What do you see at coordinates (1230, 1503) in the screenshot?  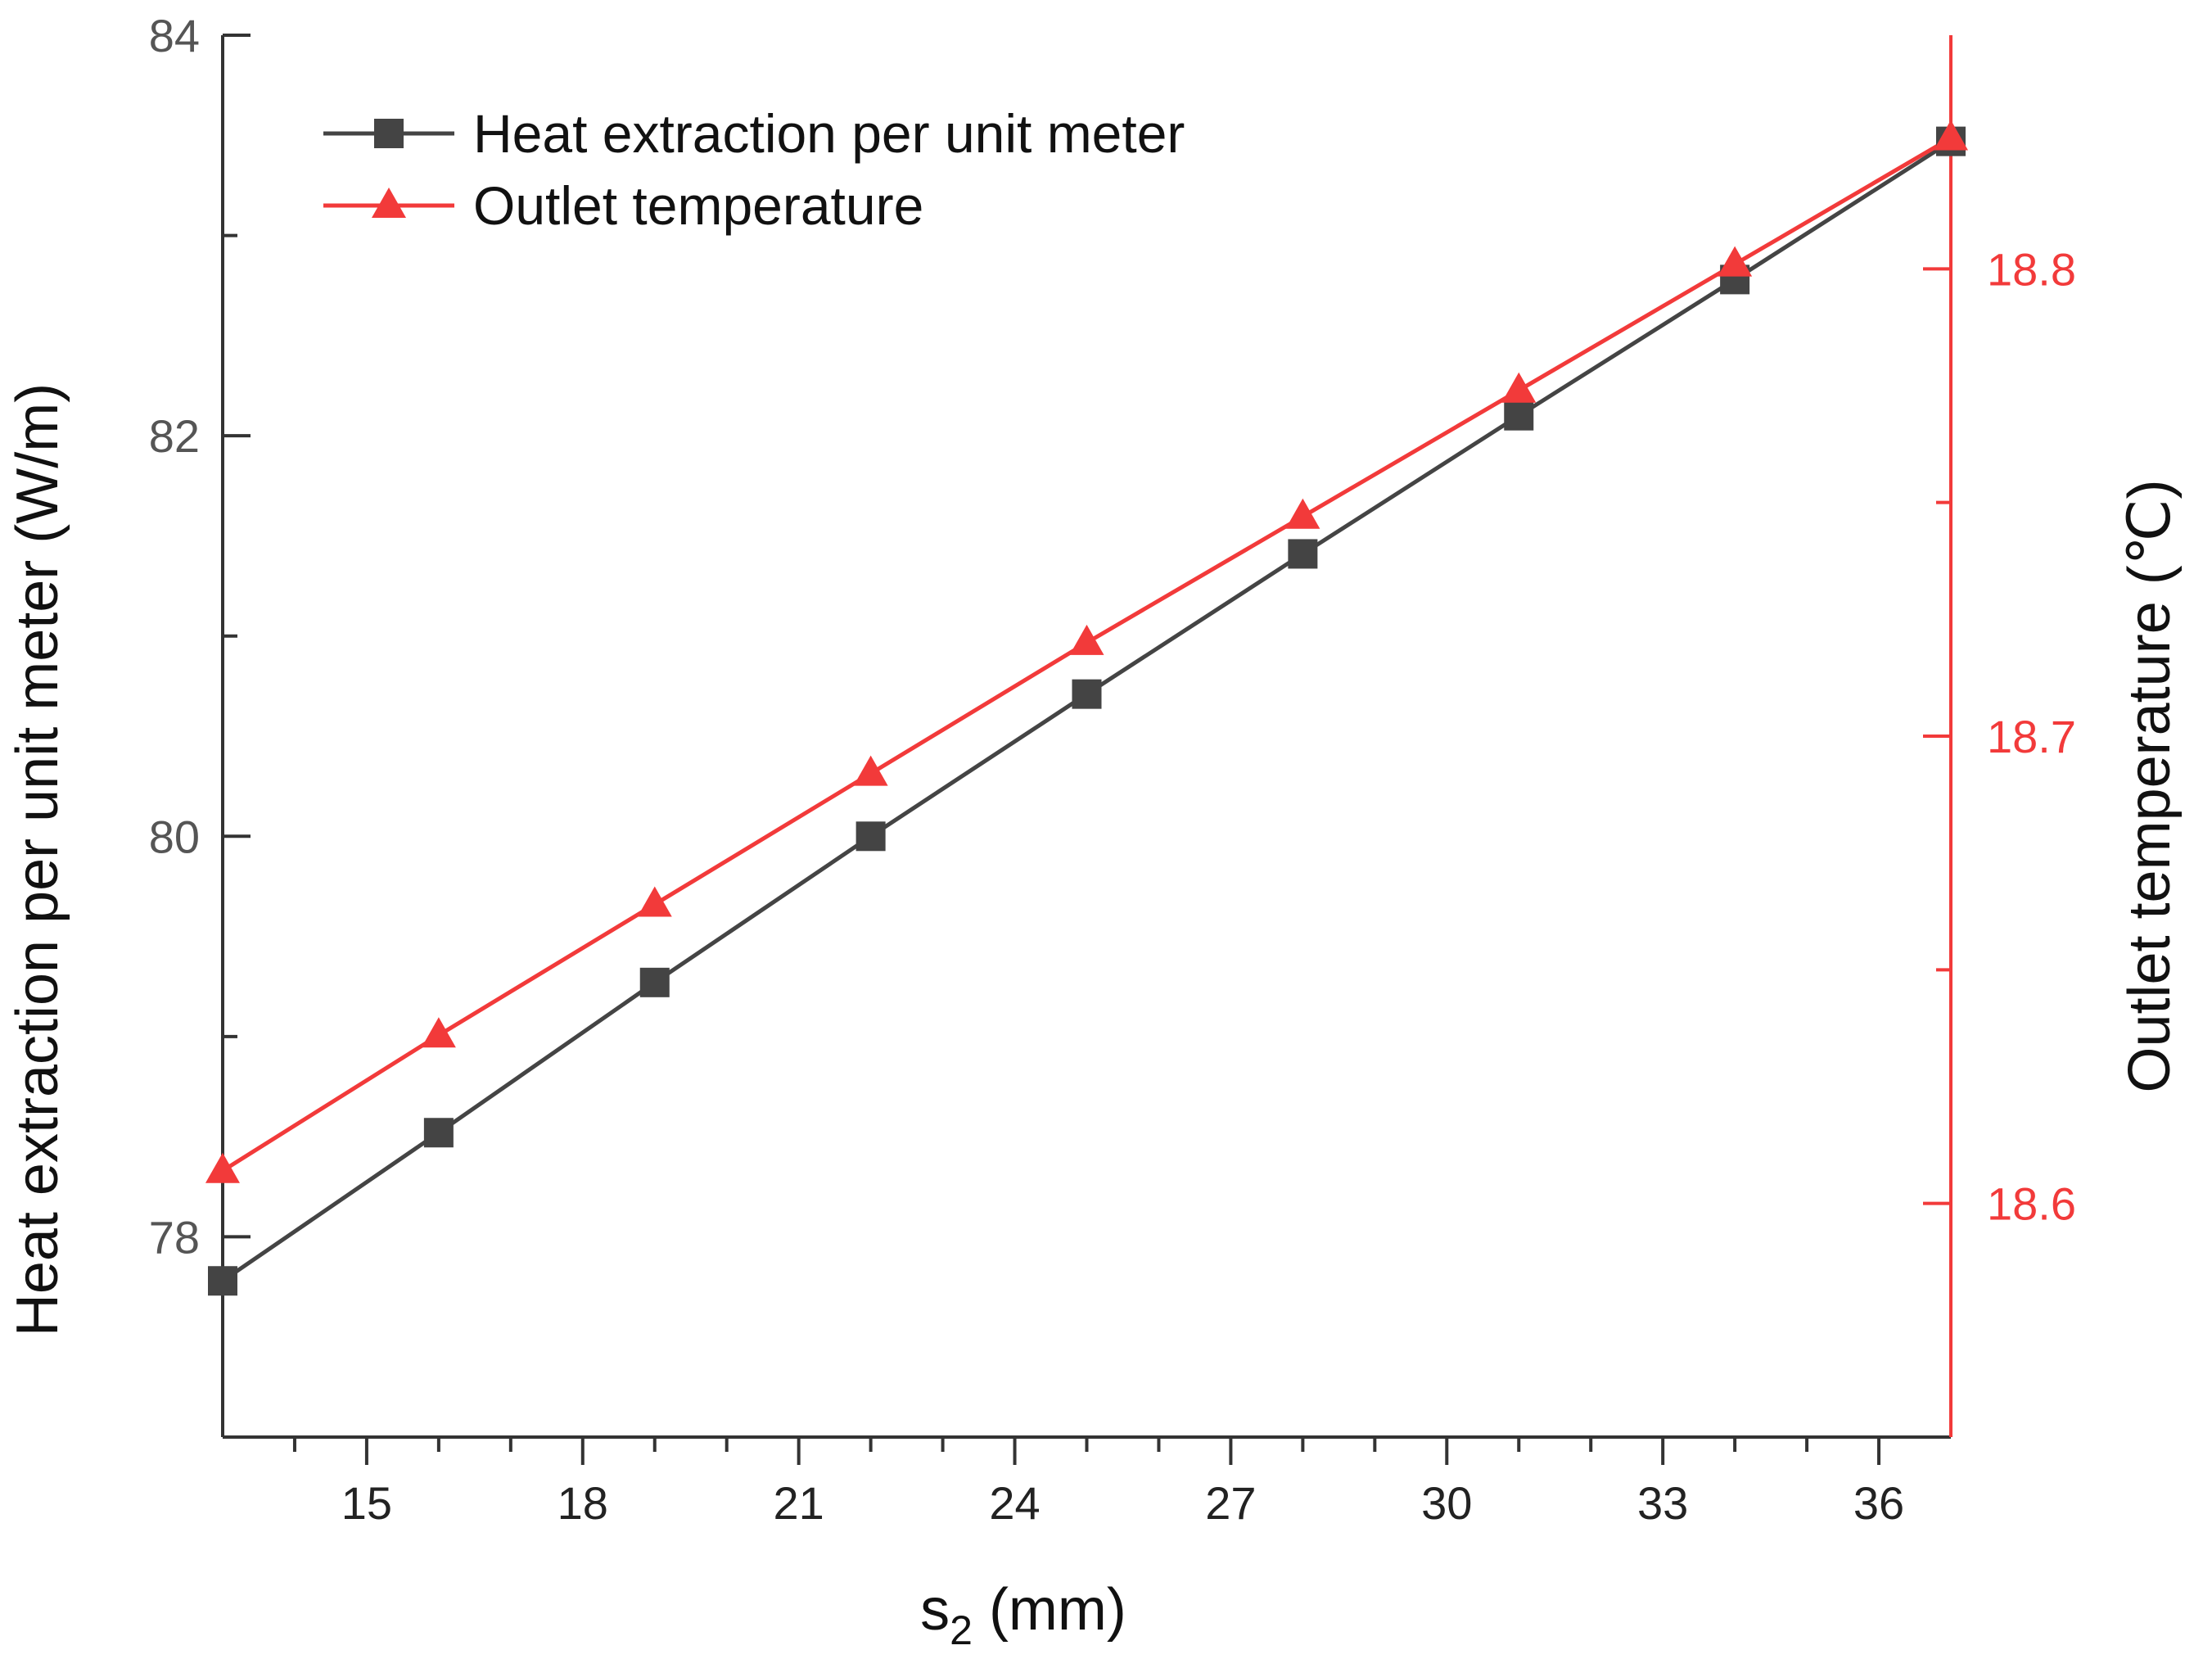 I see `x-tick-label: 27` at bounding box center [1230, 1503].